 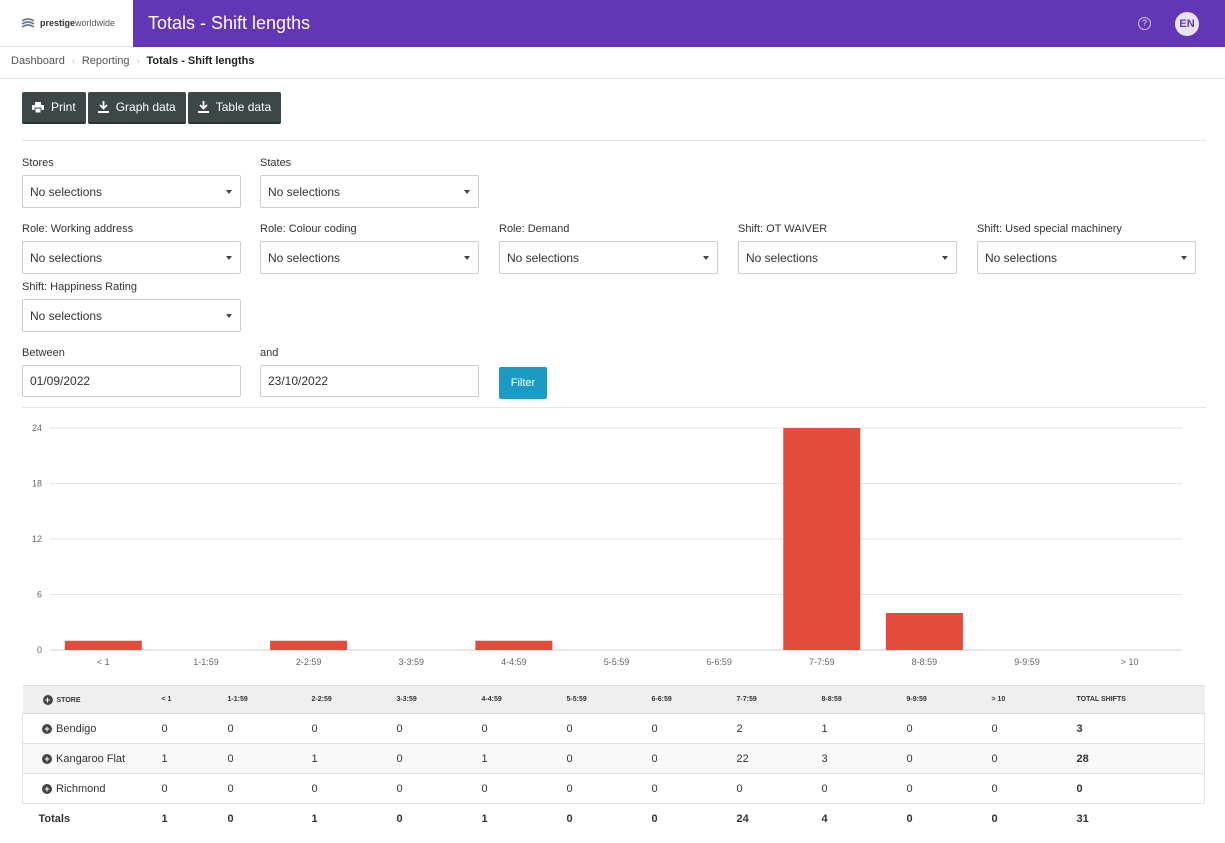 I want to click on role-working-address-value: No selections, so click(x=66, y=257).